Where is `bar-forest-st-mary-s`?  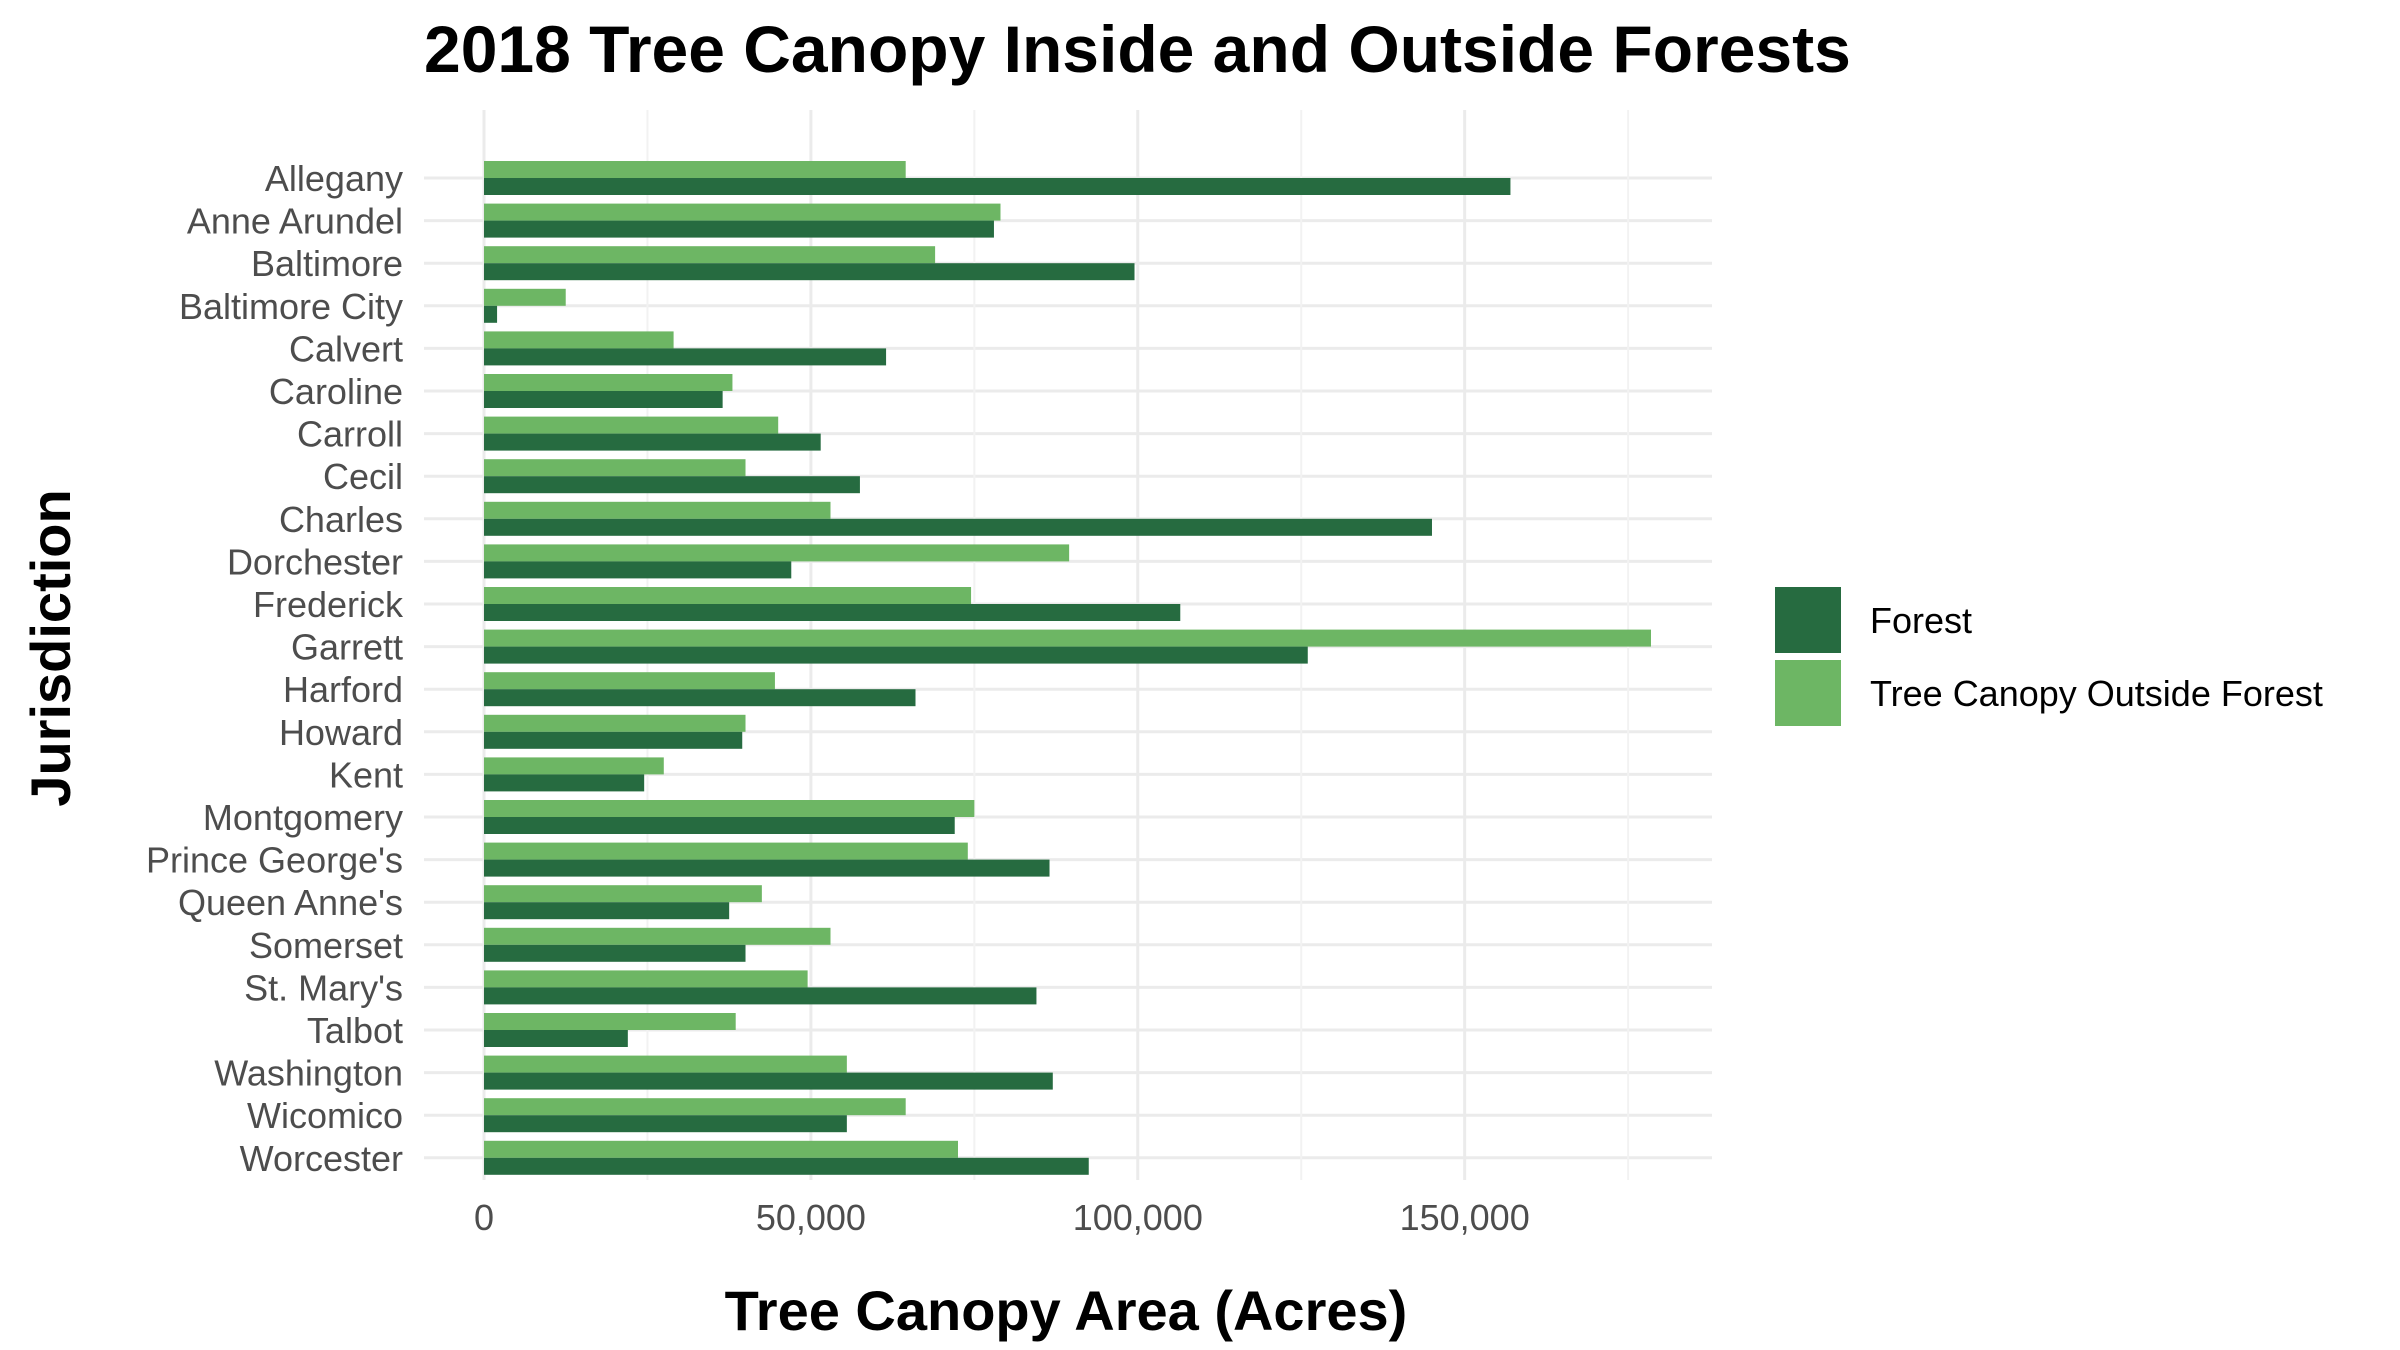 bar-forest-st-mary-s is located at coordinates (760, 996).